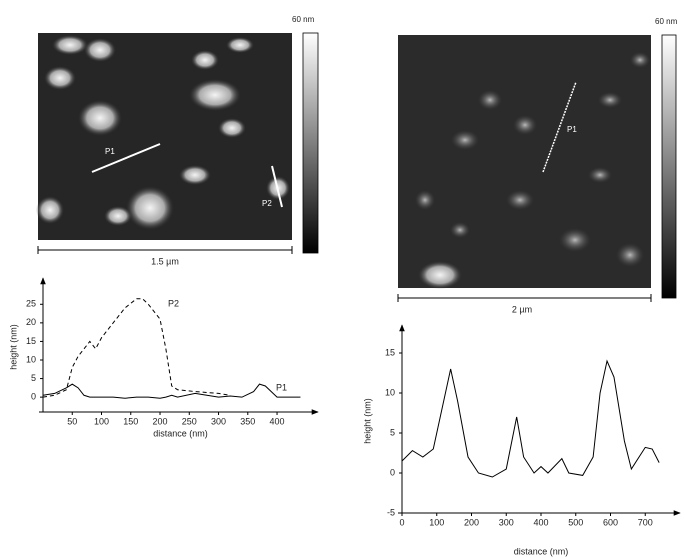 This screenshot has width=685, height=558. Describe the element at coordinates (401, 522) in the screenshot. I see `x-tick-label: 0` at that location.